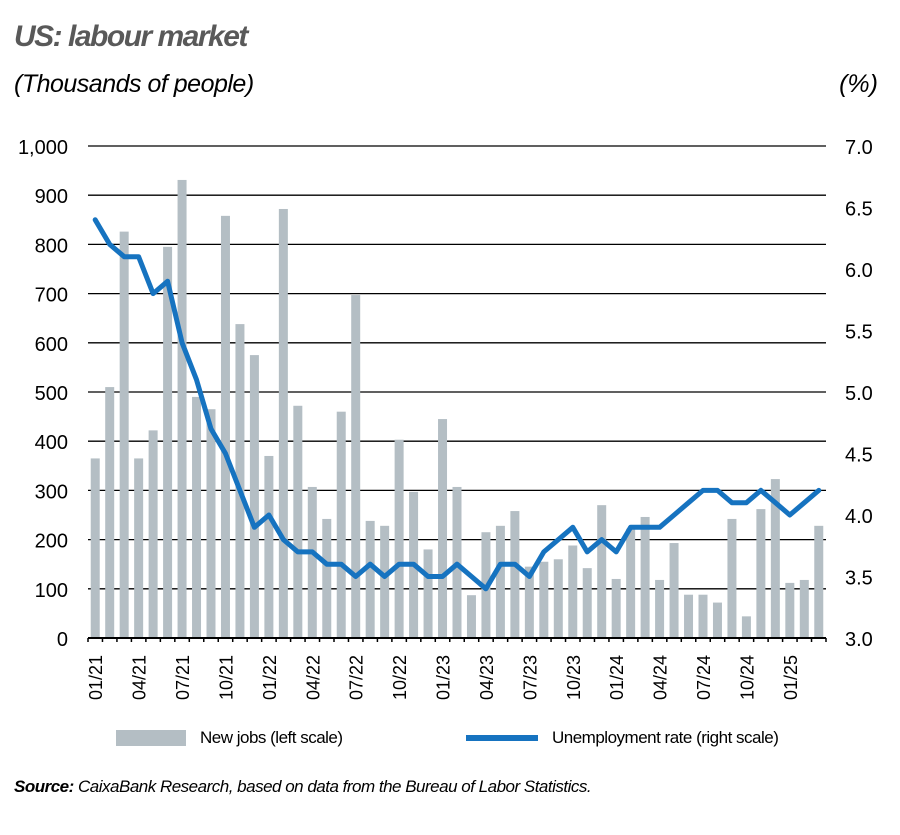 This screenshot has height=835, width=900. I want to click on left-tick-label: 100, so click(51, 591).